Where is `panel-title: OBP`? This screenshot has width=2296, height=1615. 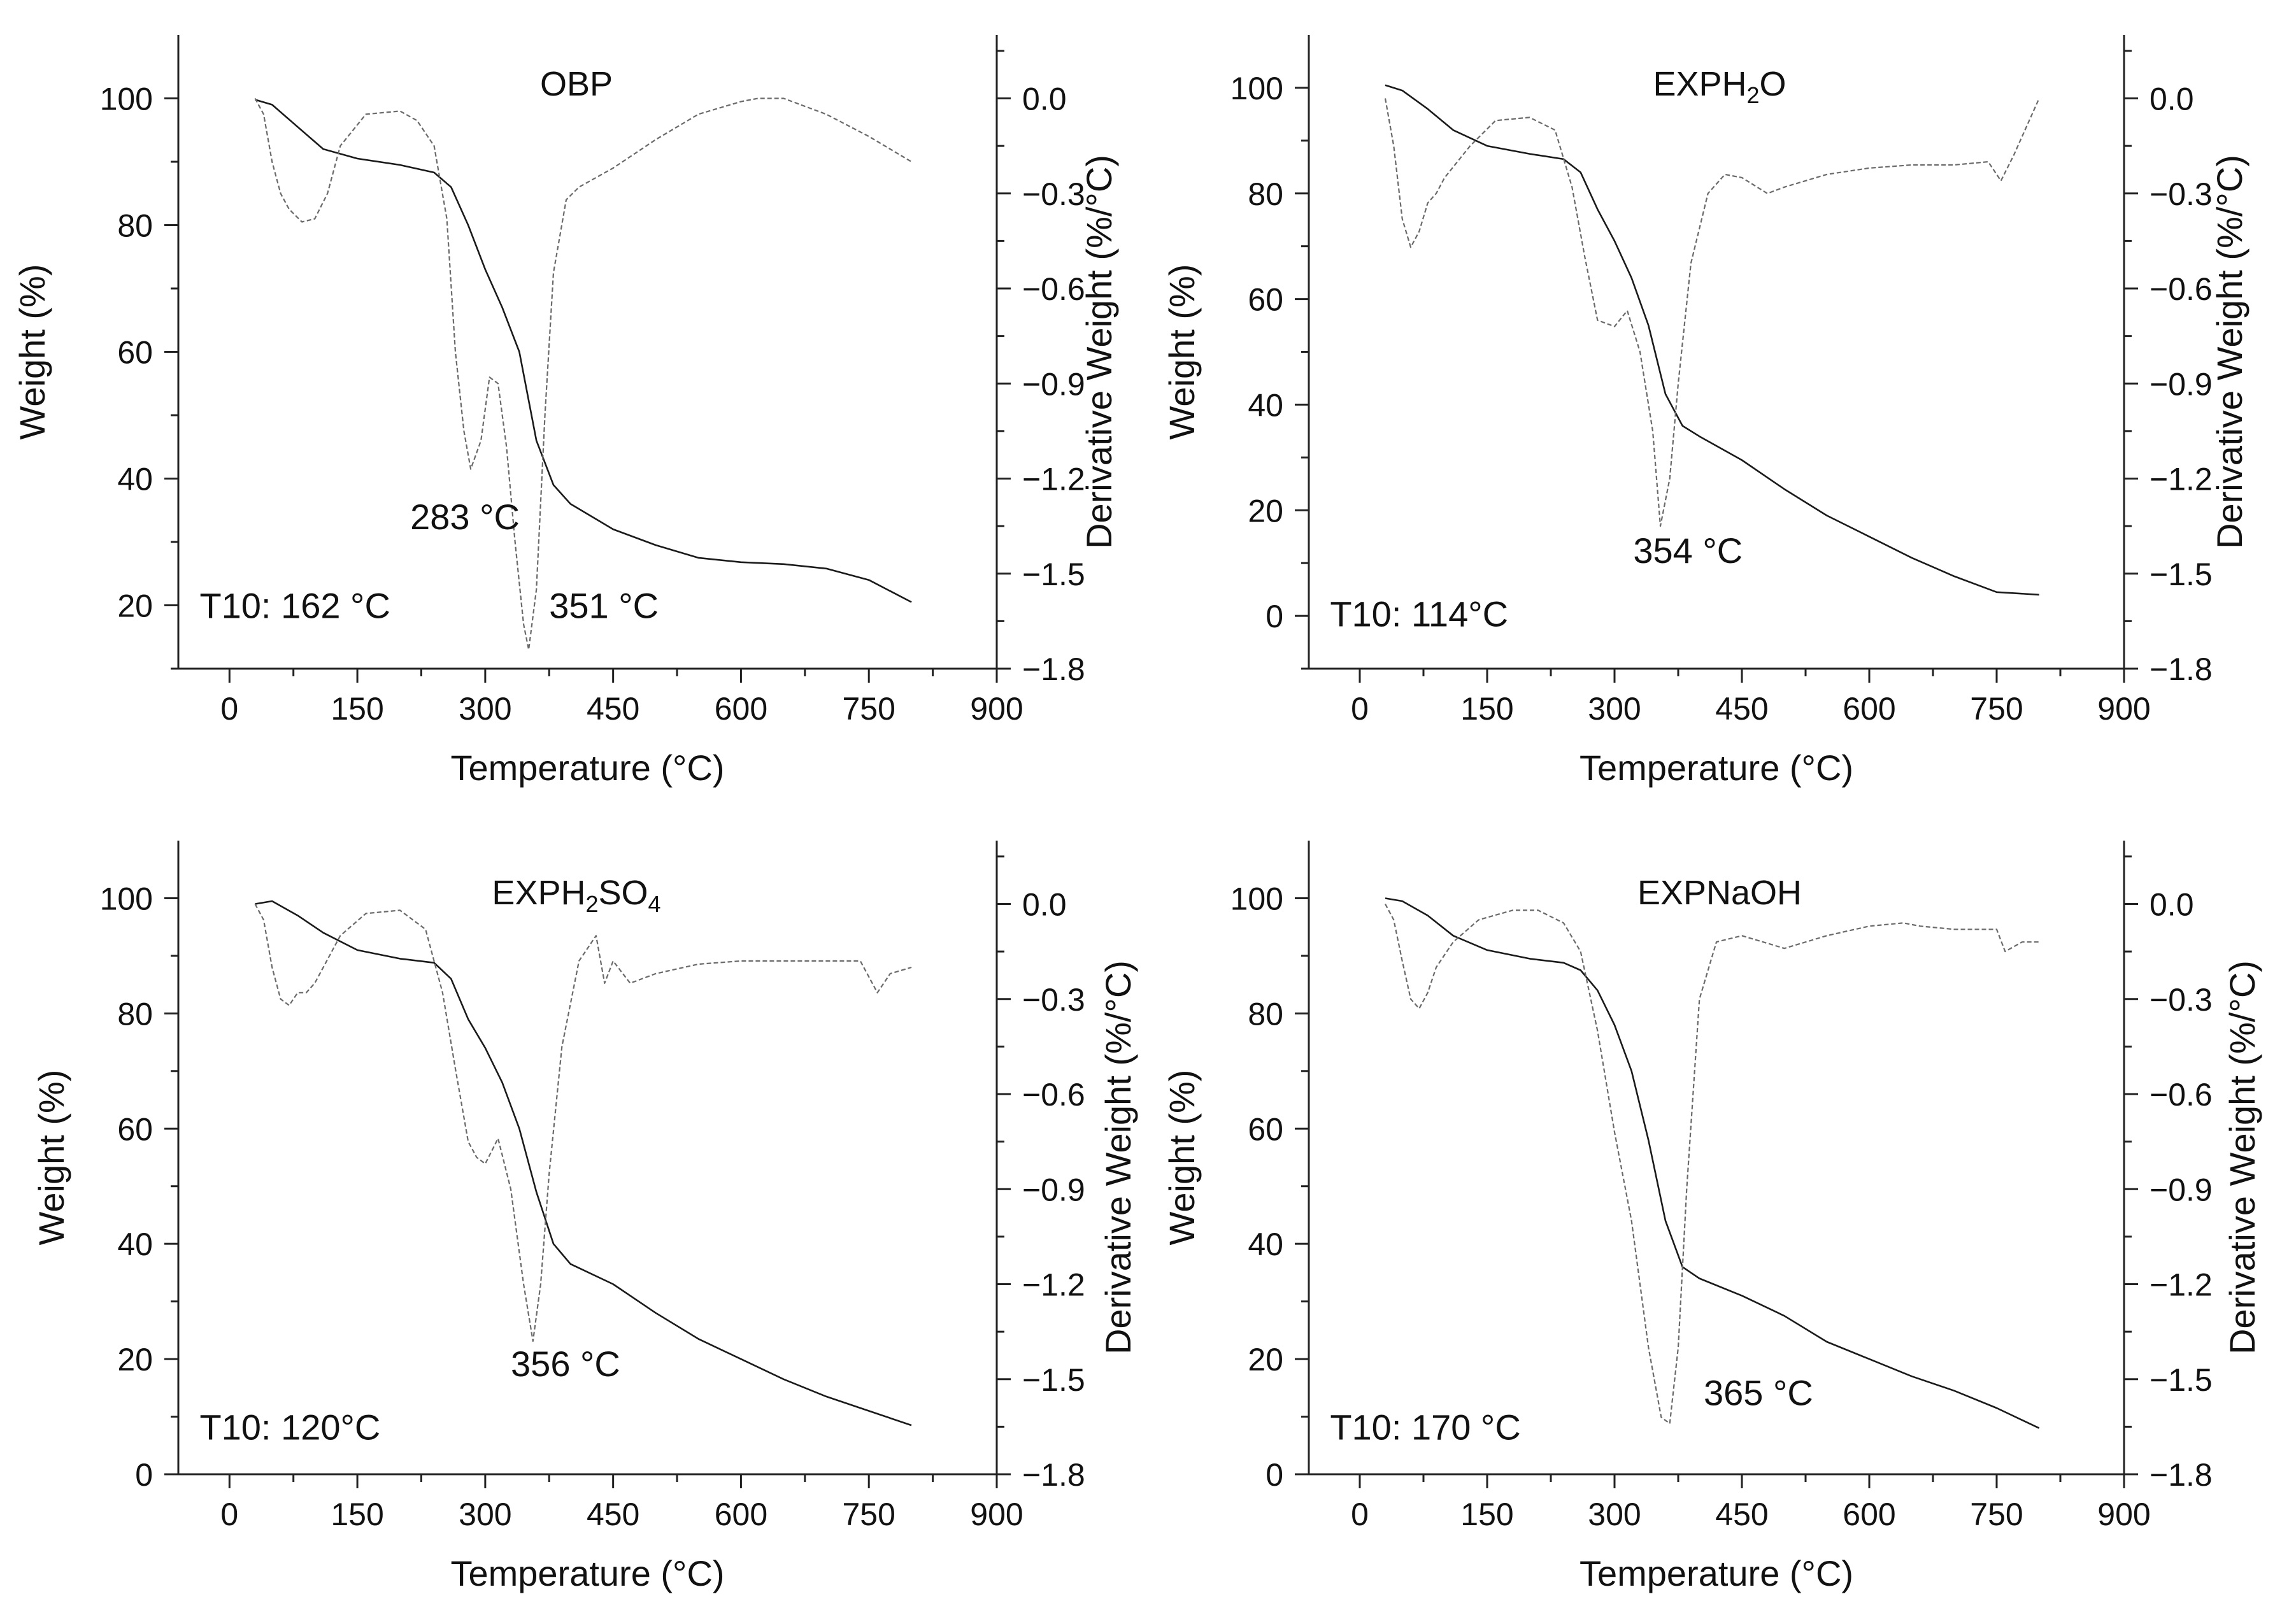
panel-title: OBP is located at coordinates (576, 84).